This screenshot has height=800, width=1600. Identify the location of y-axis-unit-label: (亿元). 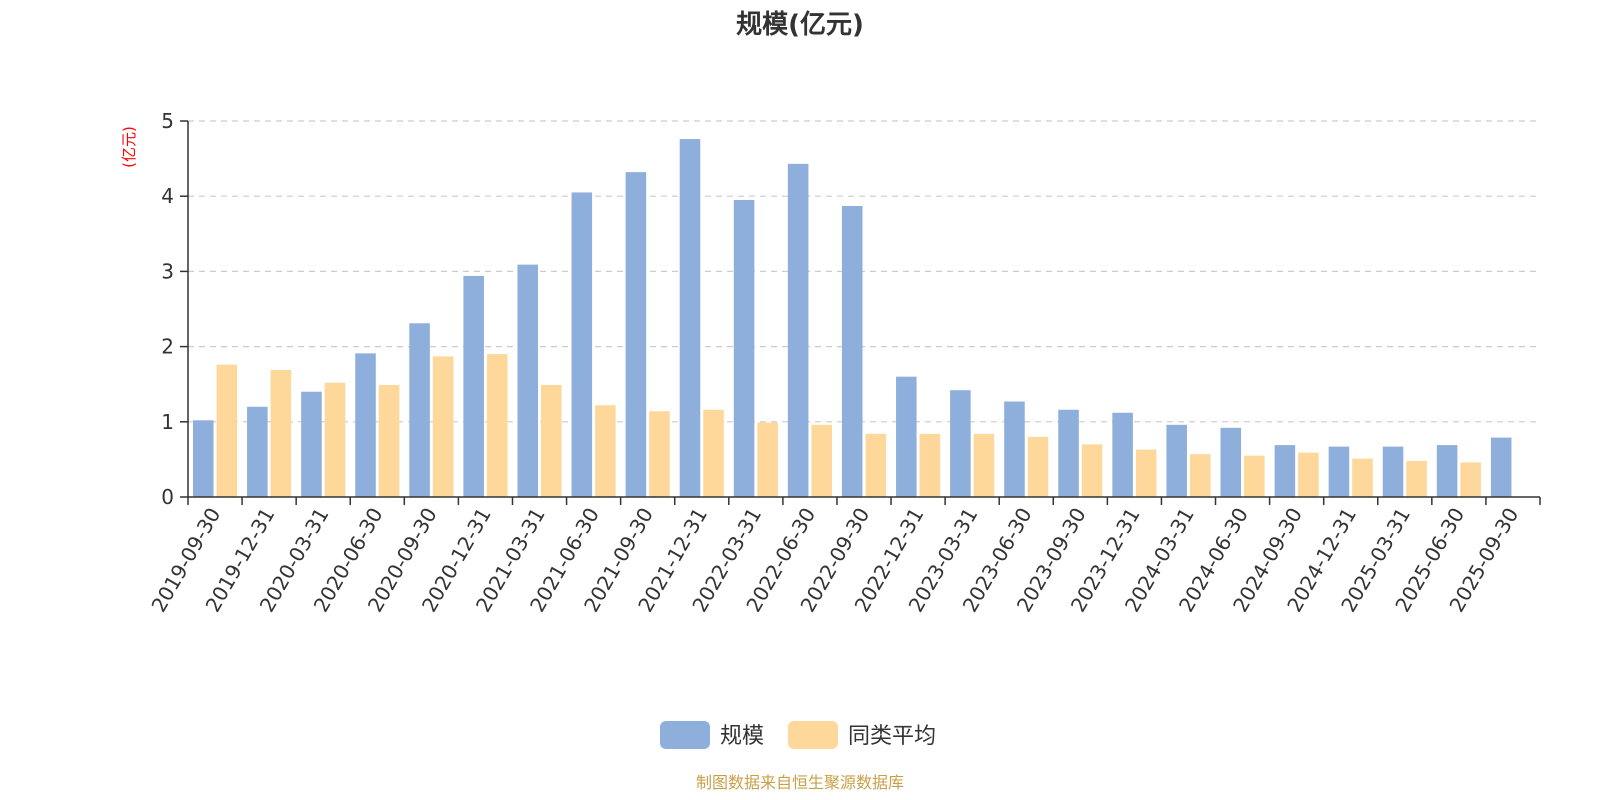
(129, 147).